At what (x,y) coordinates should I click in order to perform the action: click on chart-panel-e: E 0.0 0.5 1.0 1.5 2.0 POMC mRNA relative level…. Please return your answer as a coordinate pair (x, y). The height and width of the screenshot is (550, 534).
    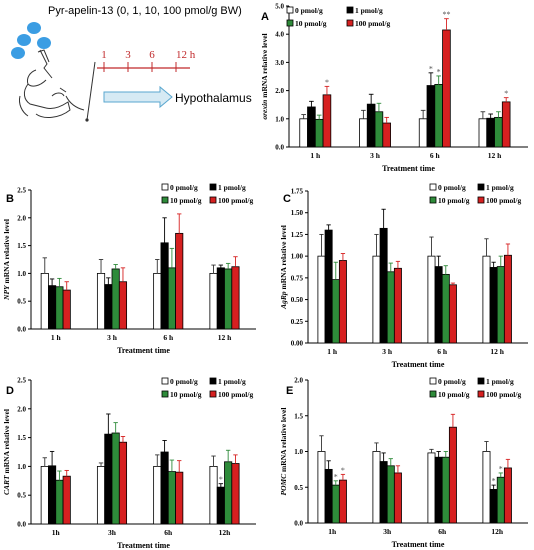
    Looking at the image, I should click on (403, 463).